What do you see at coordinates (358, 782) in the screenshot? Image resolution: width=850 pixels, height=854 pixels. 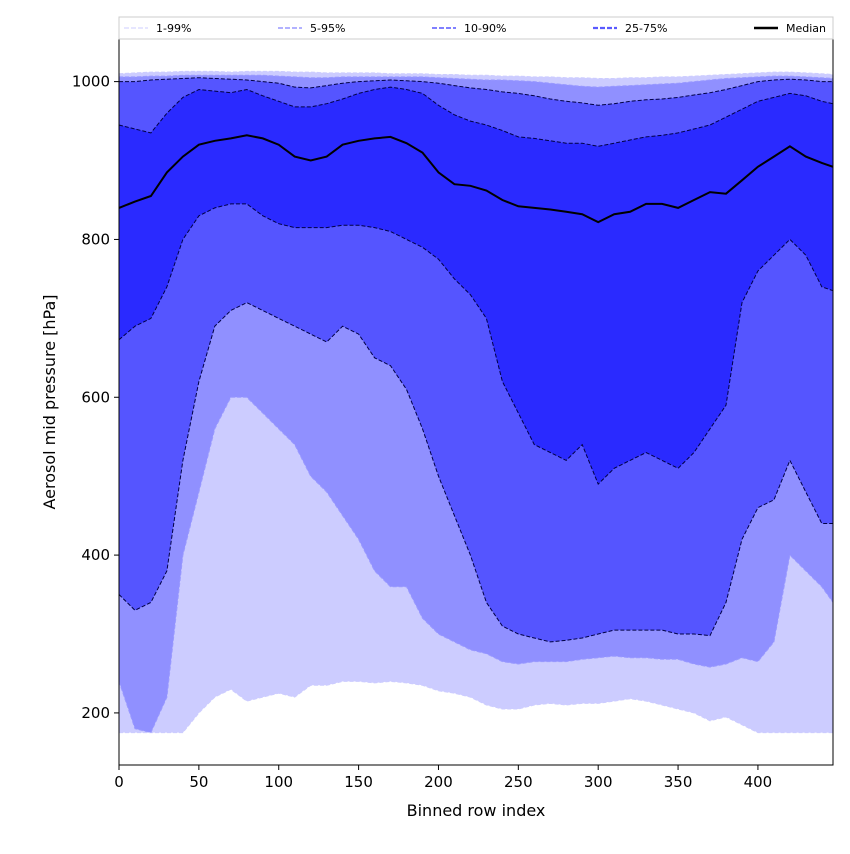 I see `x-tick-label: 150` at bounding box center [358, 782].